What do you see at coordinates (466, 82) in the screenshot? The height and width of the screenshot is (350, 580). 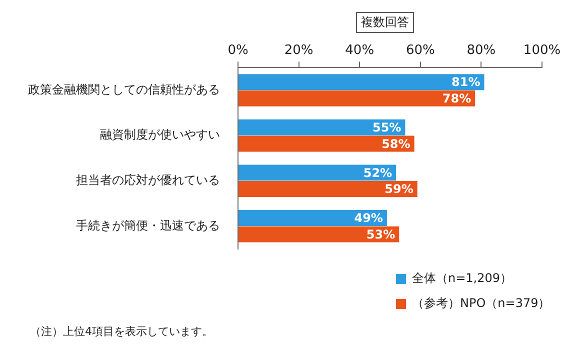 I see `data-label: 81%` at bounding box center [466, 82].